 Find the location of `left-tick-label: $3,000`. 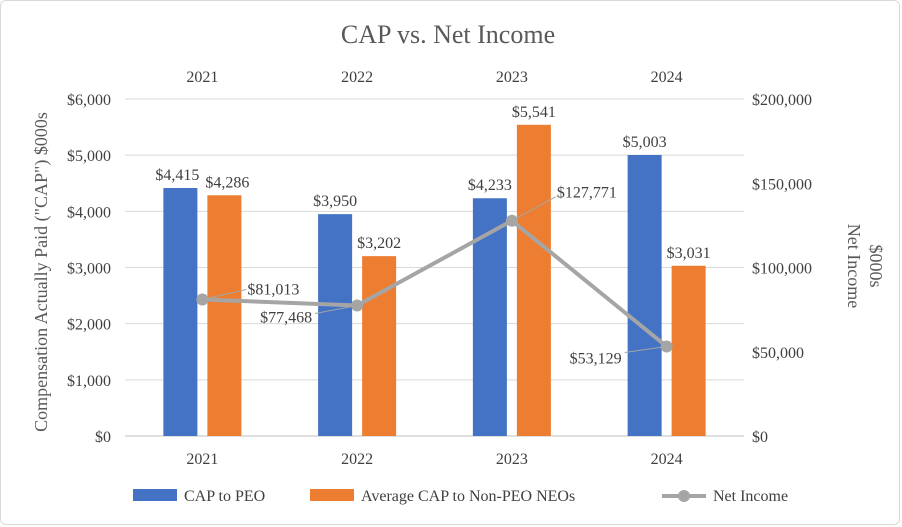

left-tick-label: $3,000 is located at coordinates (89, 269).